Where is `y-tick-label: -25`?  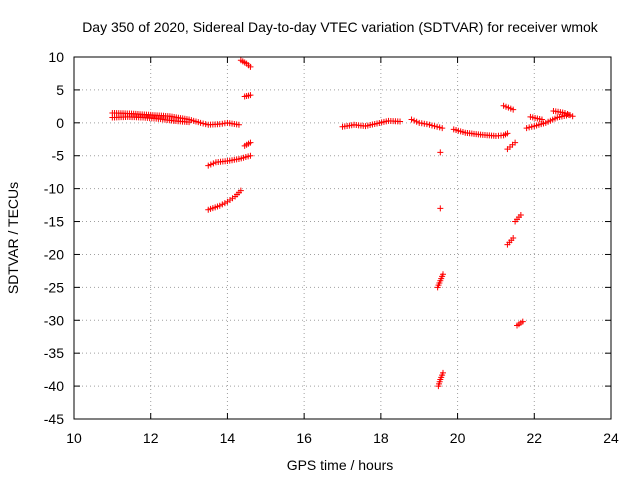
y-tick-label: -25 is located at coordinates (54, 287).